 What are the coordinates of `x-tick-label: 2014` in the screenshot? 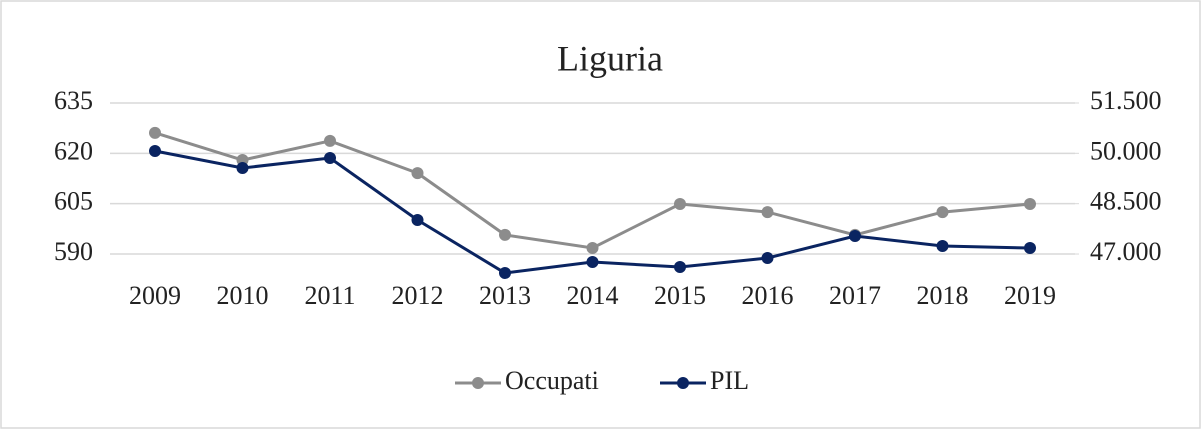 It's located at (593, 295).